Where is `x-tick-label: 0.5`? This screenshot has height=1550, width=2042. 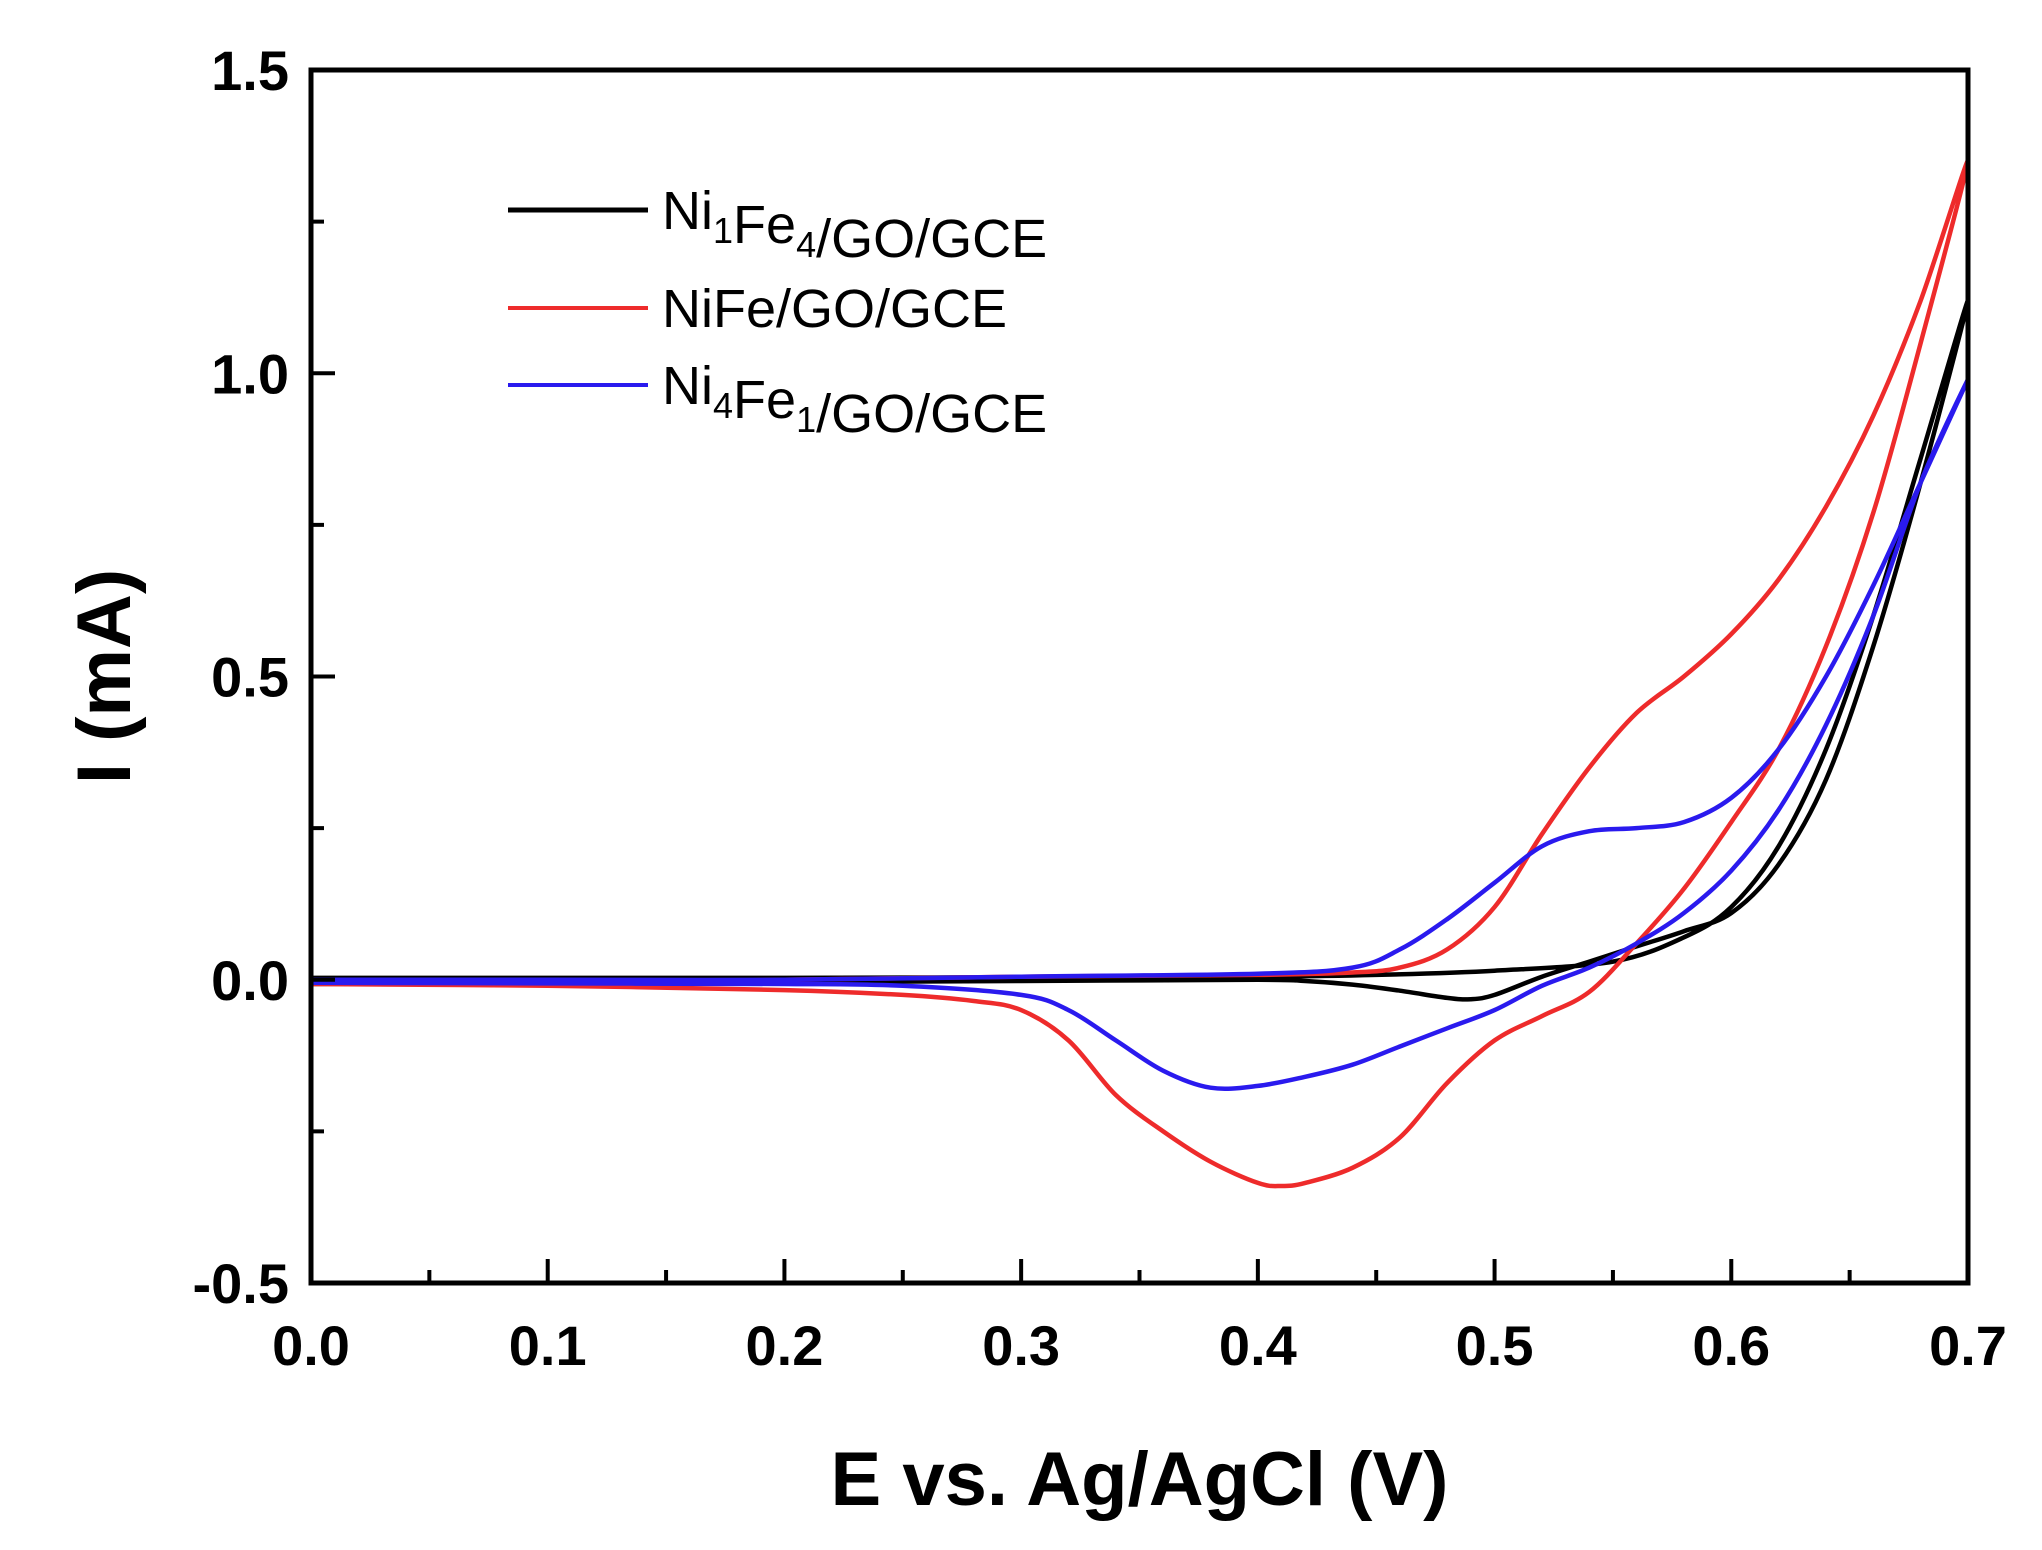
x-tick-label: 0.5 is located at coordinates (1495, 1345).